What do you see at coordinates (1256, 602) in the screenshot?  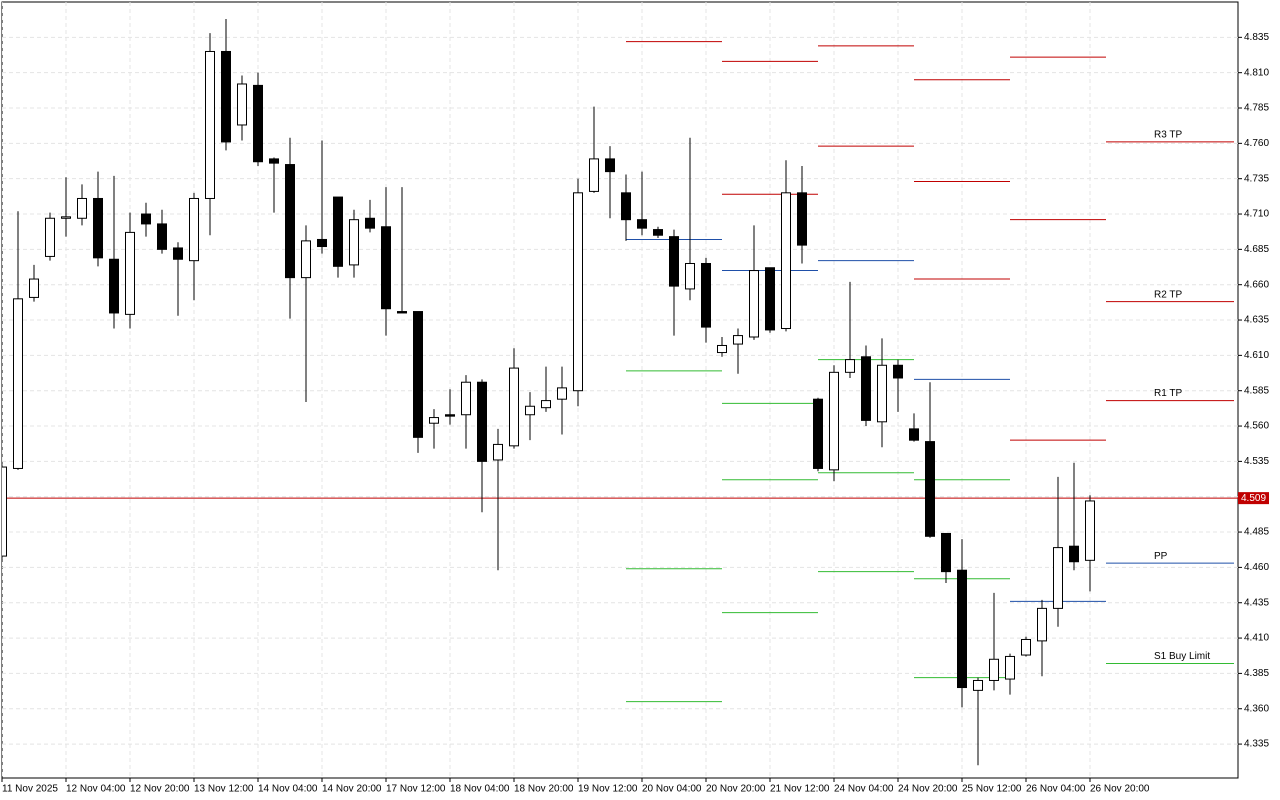 I see `y-tick-label: 4.435` at bounding box center [1256, 602].